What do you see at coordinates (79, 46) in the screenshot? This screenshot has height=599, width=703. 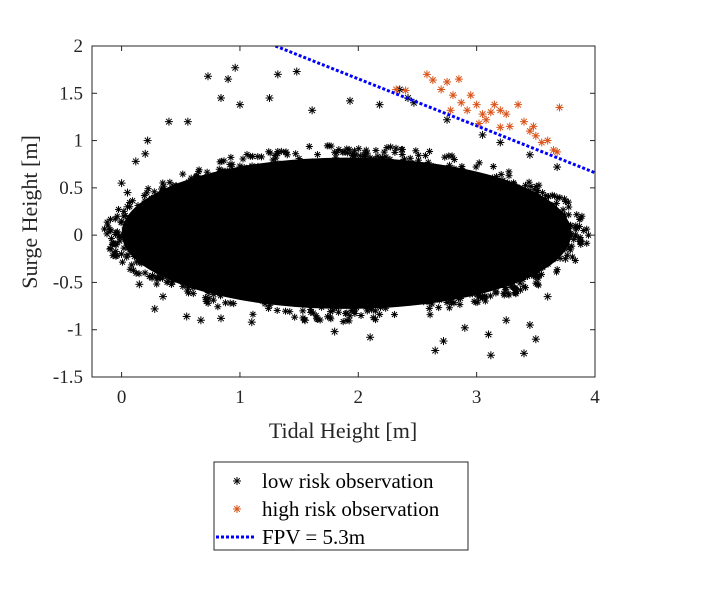 I see `y-tick-label: 2` at bounding box center [79, 46].